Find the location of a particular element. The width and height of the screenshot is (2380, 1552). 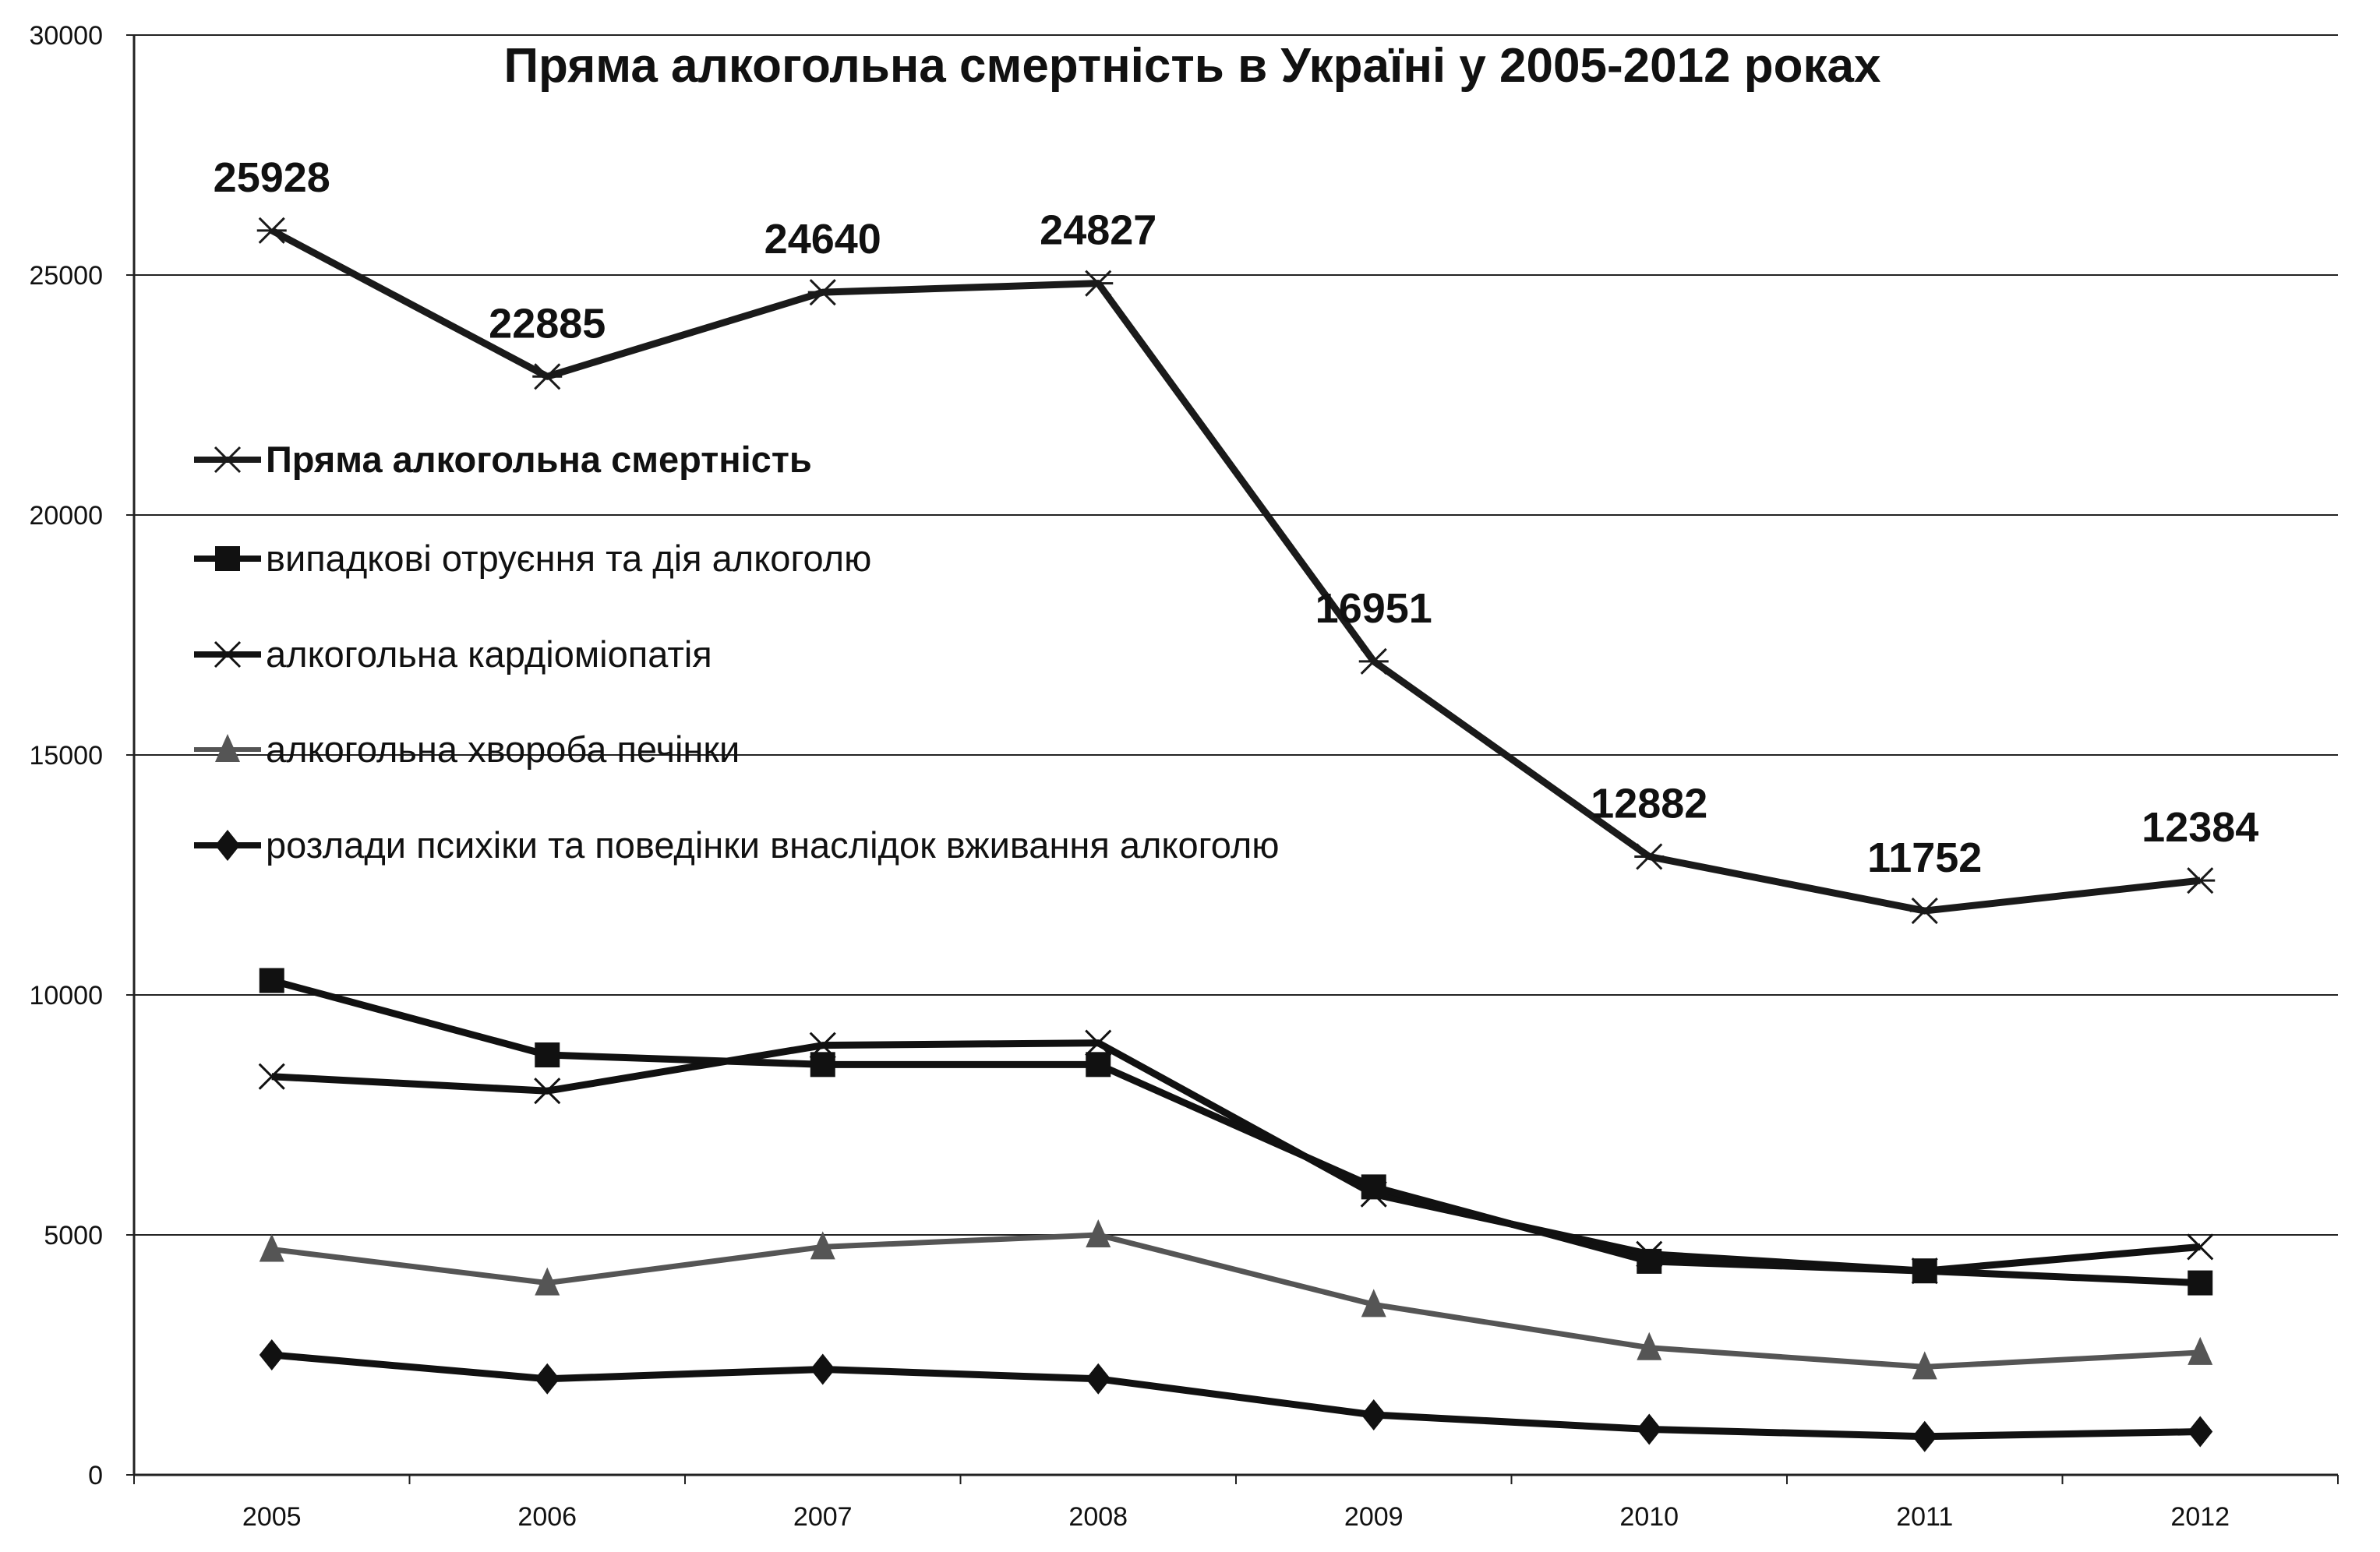

data-label: 24827 is located at coordinates (1098, 231).